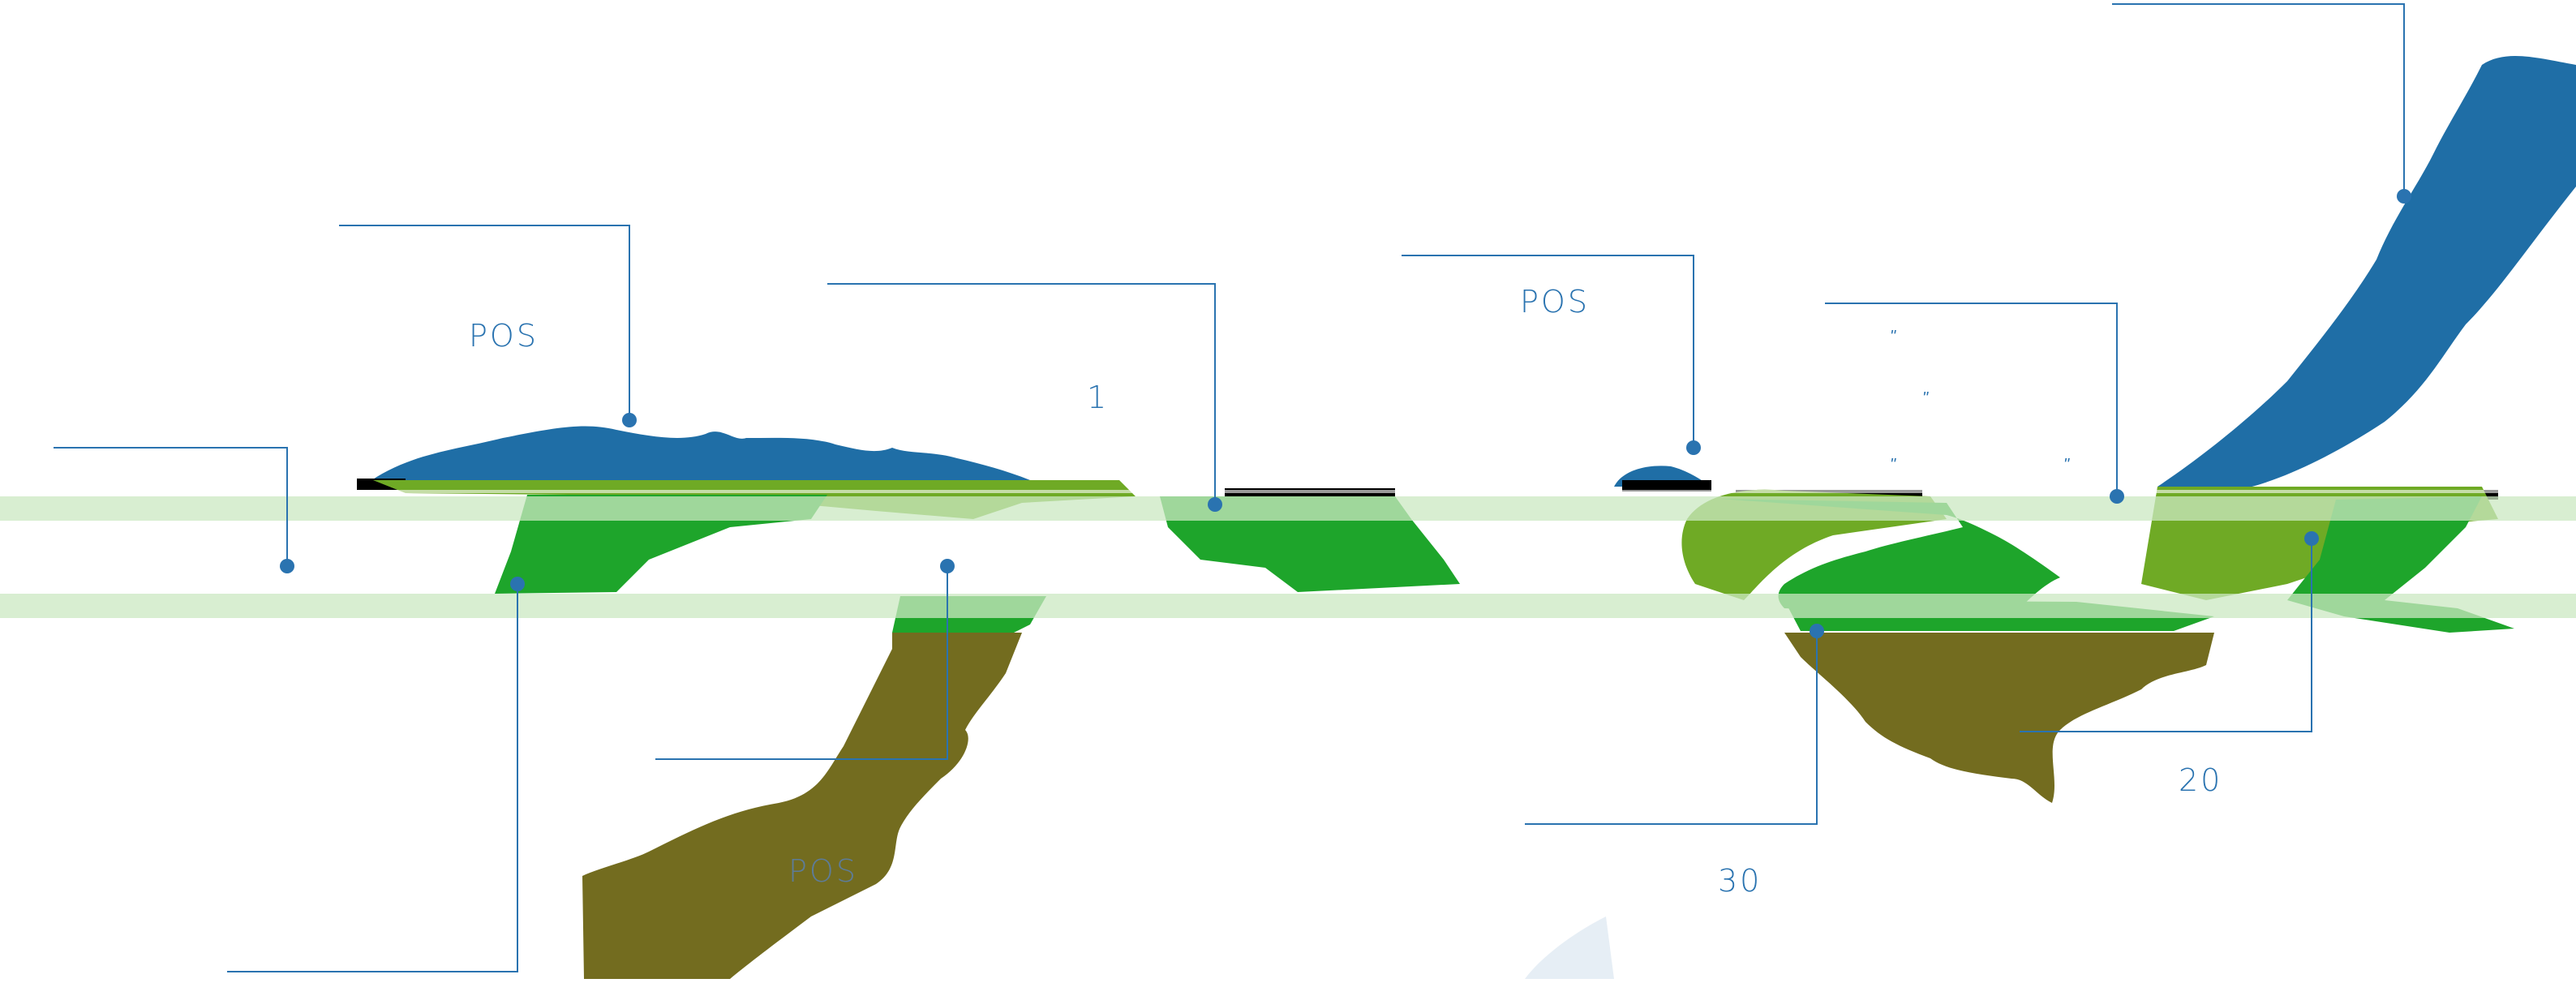  What do you see at coordinates (1893, 337) in the screenshot?
I see `quote-mark-1: "` at bounding box center [1893, 337].